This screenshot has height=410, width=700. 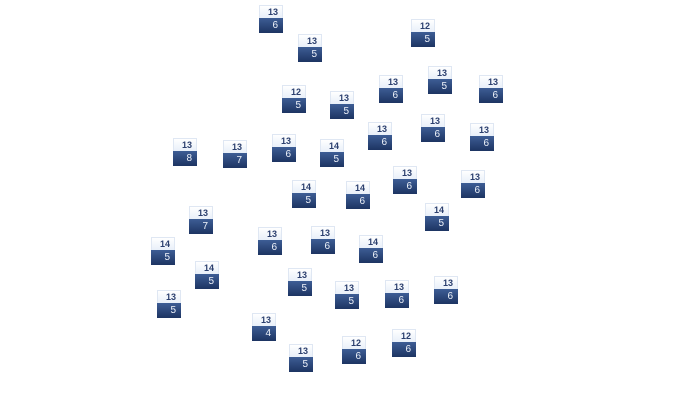 I want to click on tile-bottom-value: 7, so click(x=235, y=160).